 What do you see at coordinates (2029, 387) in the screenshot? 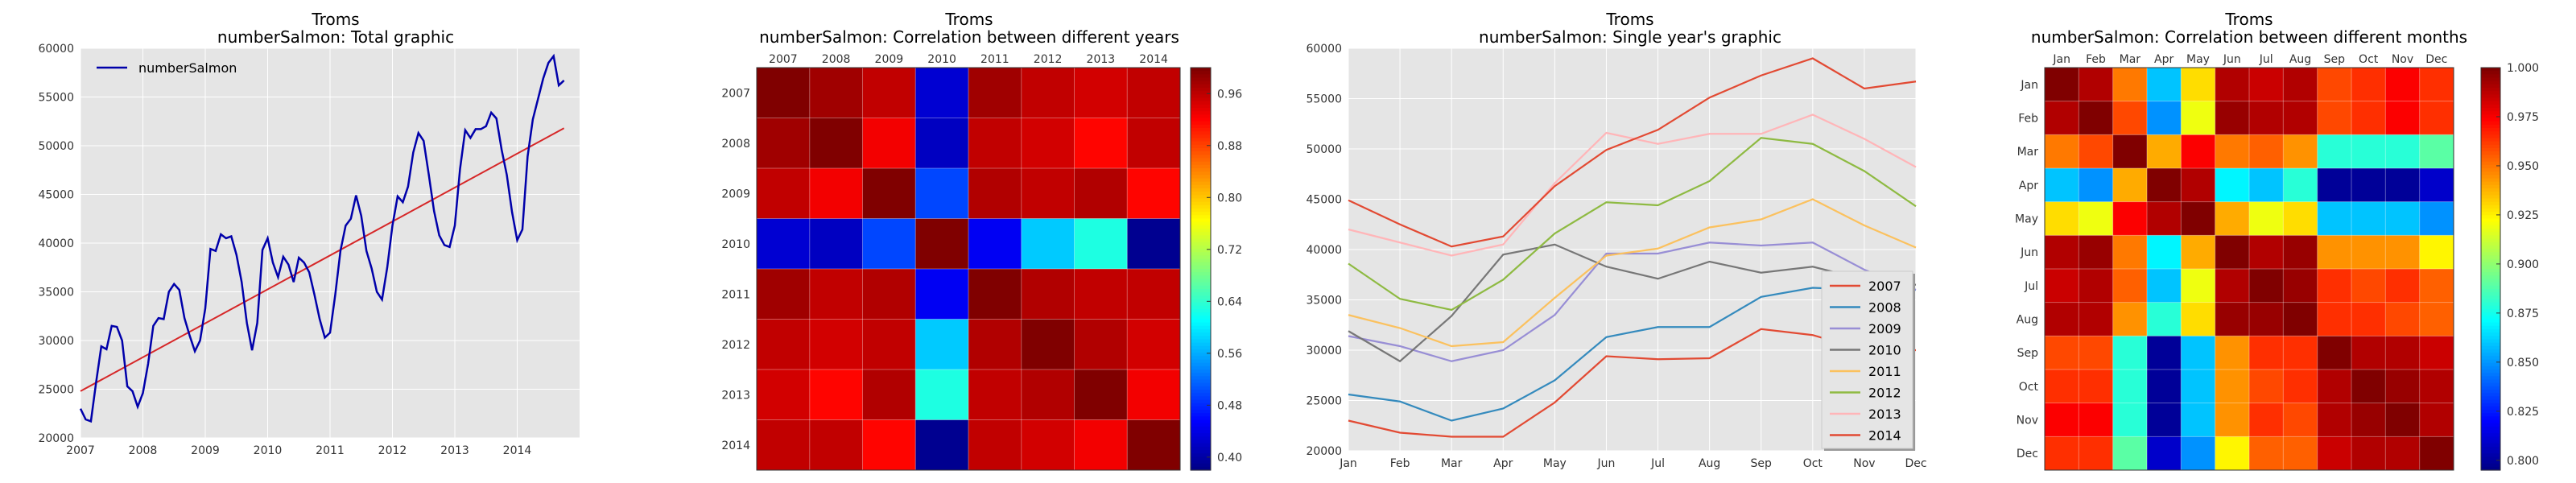
I see `row-label: Oct` at bounding box center [2029, 387].